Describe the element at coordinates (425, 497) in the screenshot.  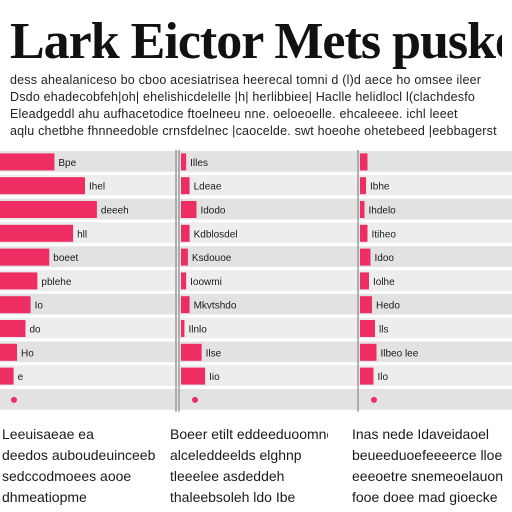
I see `footer-line: fooe doee mad gioecke` at that location.